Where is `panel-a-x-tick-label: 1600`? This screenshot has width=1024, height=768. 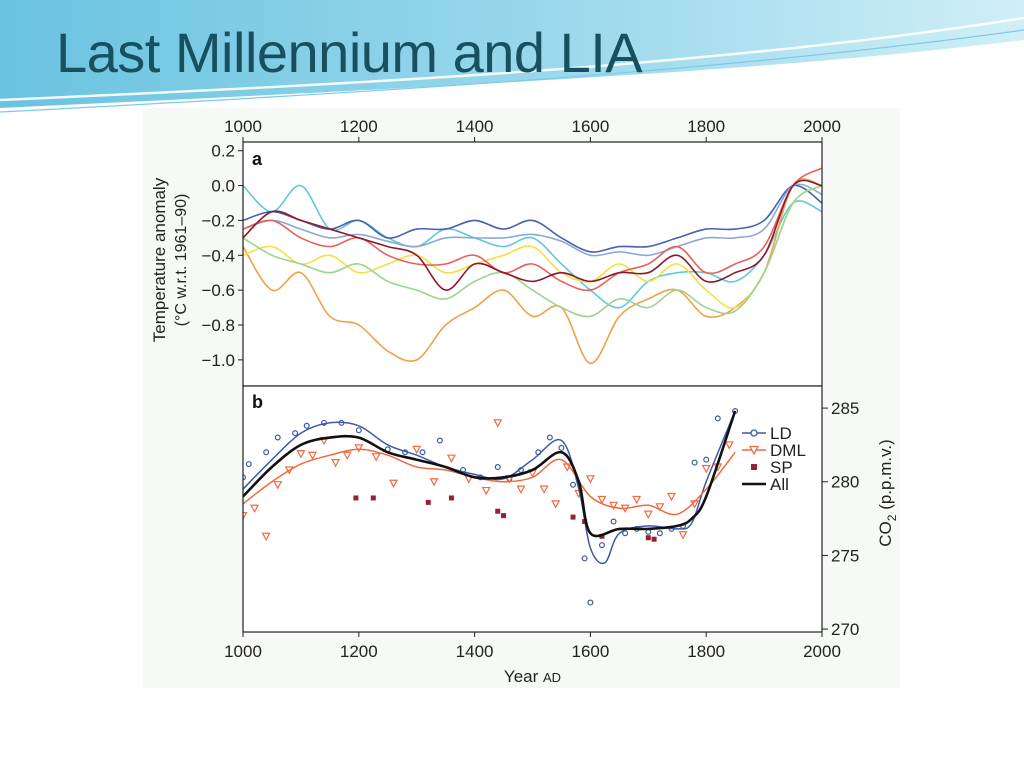
panel-a-x-tick-label: 1600 is located at coordinates (590, 126).